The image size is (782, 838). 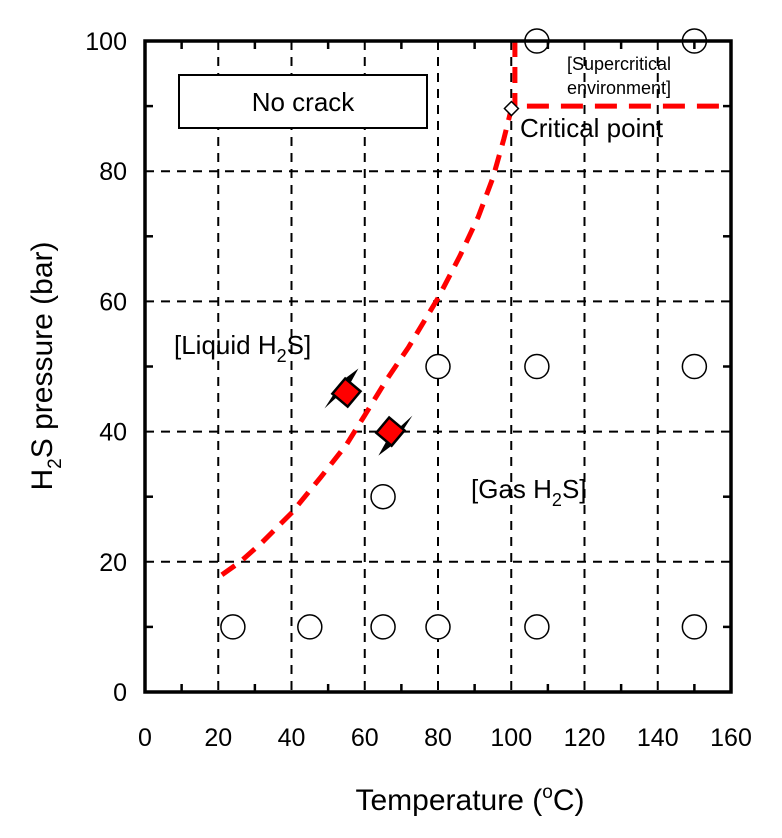 What do you see at coordinates (113, 433) in the screenshot?
I see `y-tick-label: 40` at bounding box center [113, 433].